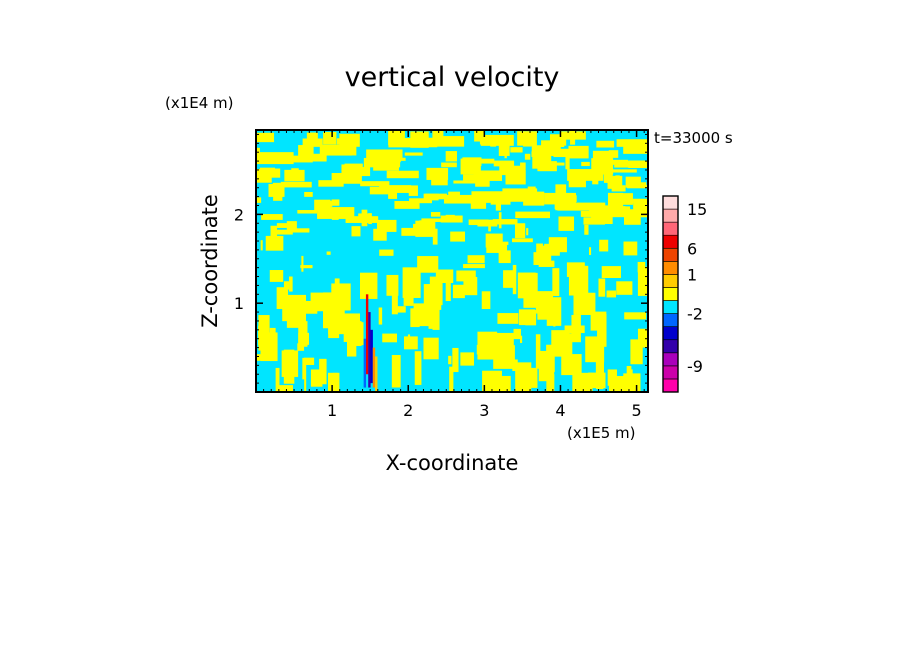  Describe the element at coordinates (560, 410) in the screenshot. I see `x-tick-label: 4` at that location.